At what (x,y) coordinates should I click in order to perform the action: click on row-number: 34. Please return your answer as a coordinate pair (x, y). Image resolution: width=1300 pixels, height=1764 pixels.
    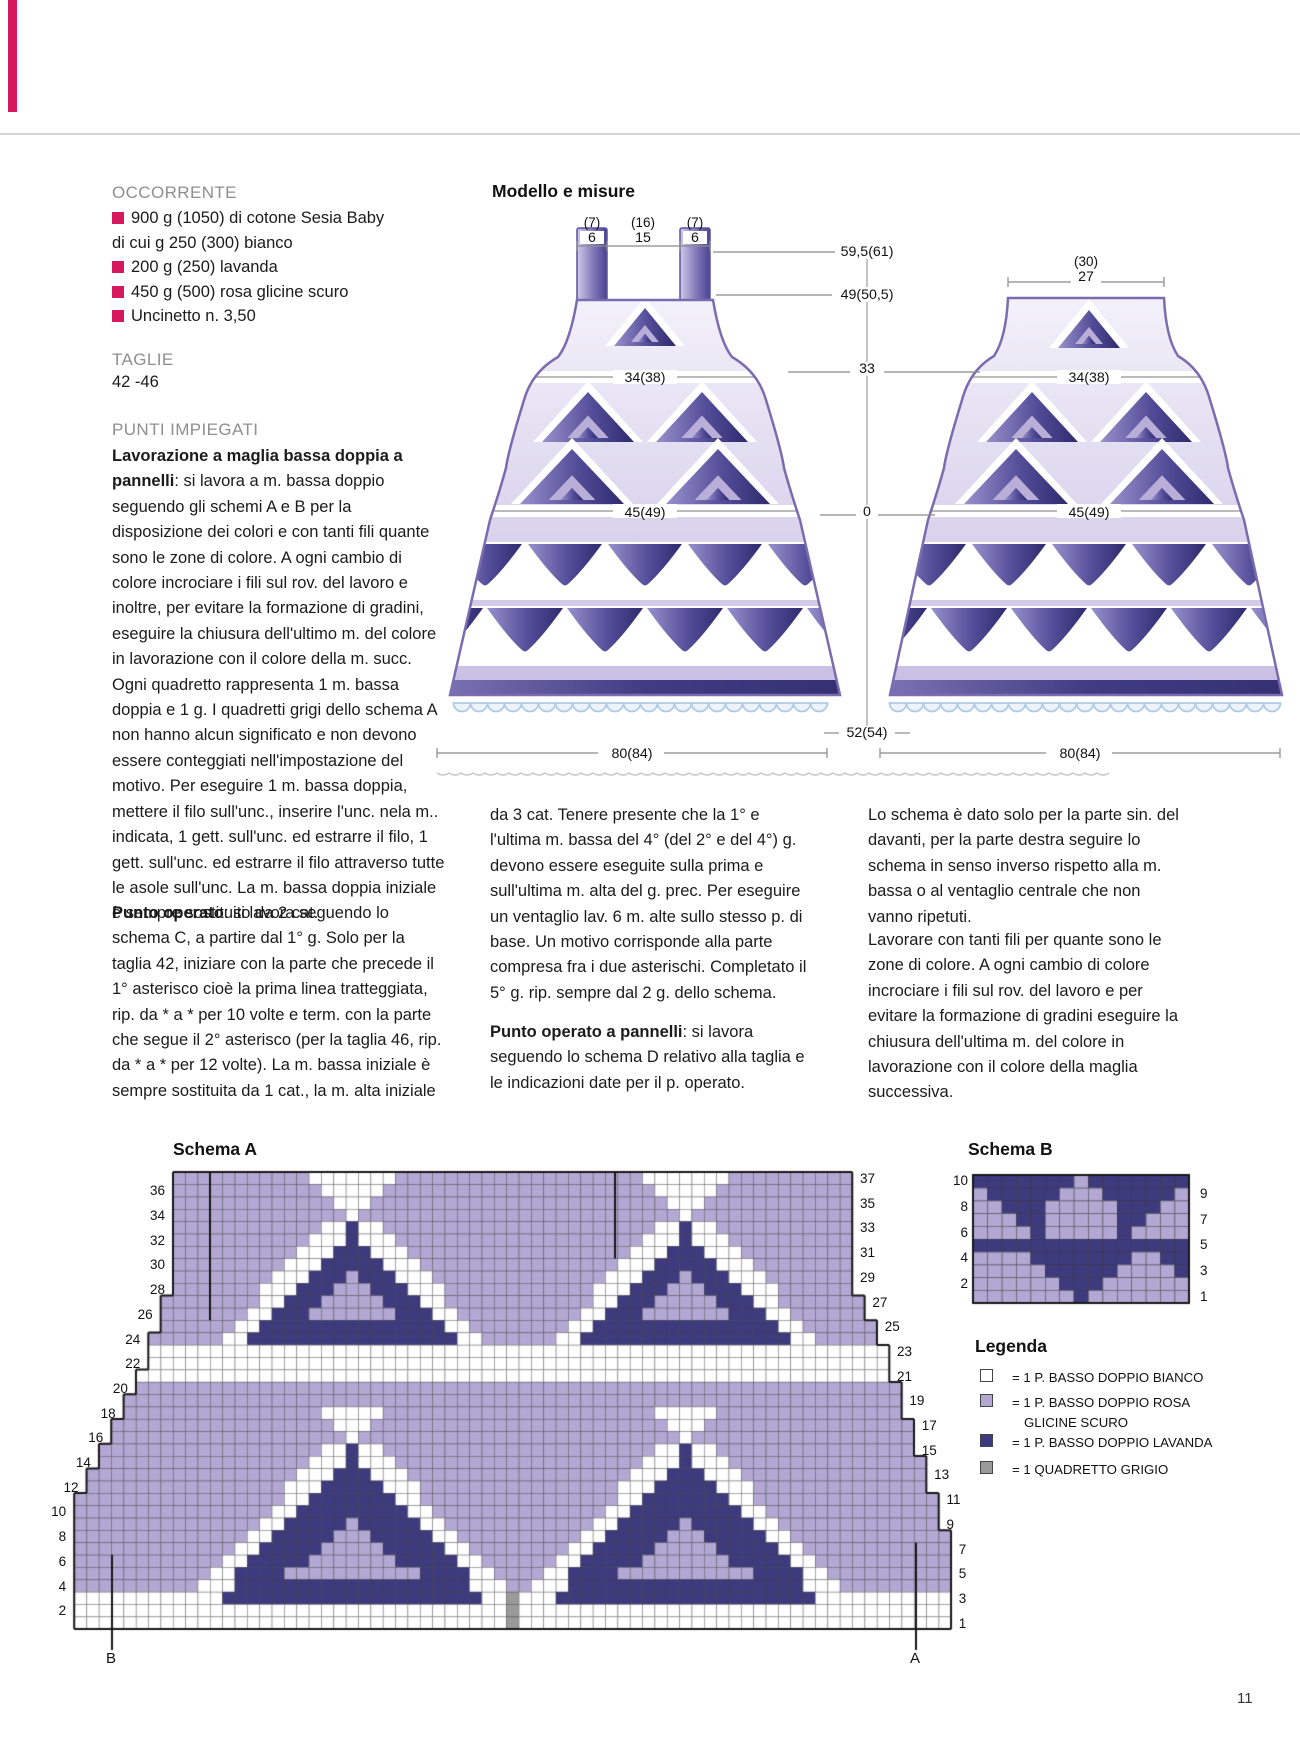
    Looking at the image, I should click on (157, 1216).